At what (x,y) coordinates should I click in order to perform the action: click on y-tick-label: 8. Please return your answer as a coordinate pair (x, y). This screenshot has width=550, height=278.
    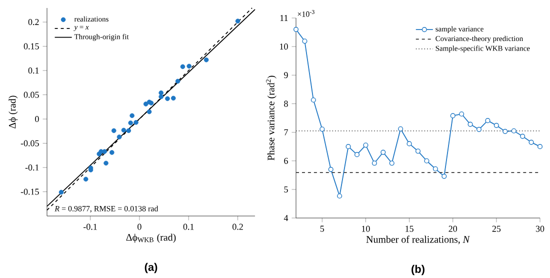
    Looking at the image, I should click on (286, 103).